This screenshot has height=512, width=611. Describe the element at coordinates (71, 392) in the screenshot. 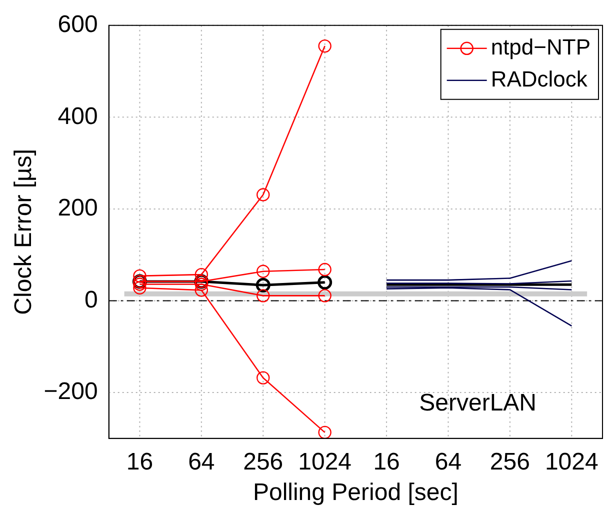

I see `y-tick-label: −200` at that location.